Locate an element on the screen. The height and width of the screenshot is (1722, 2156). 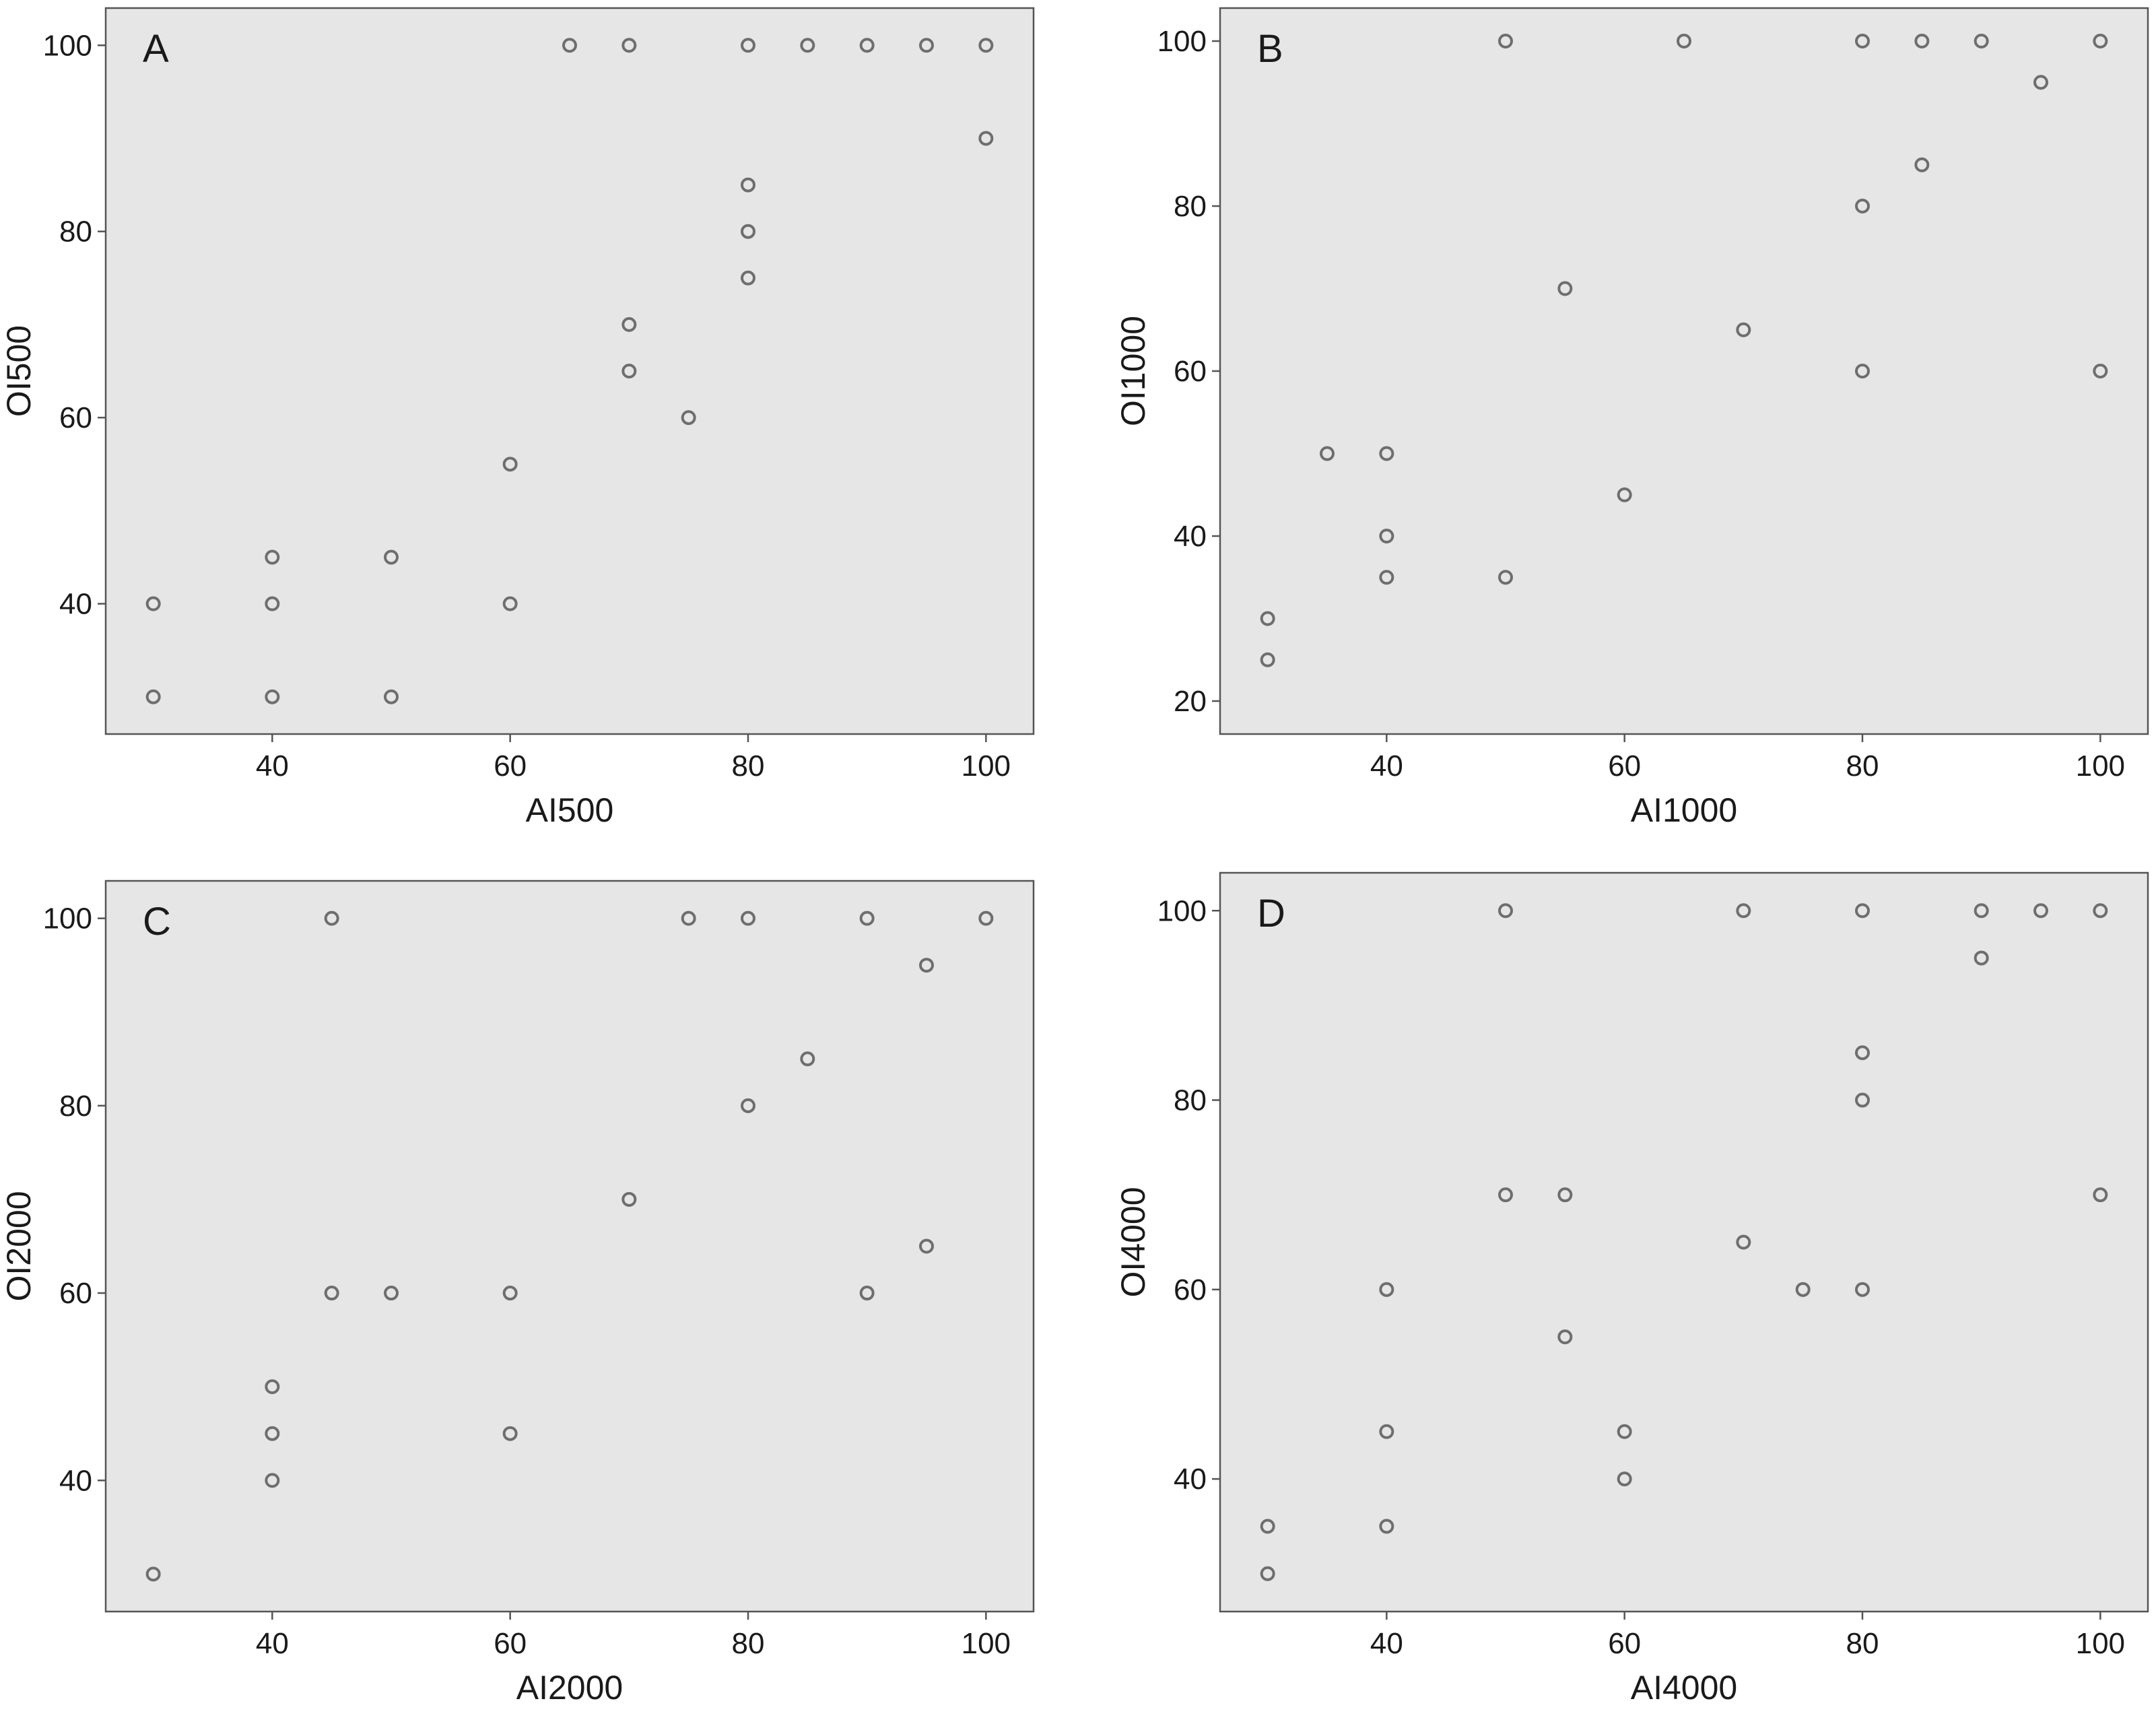
y-axis-title: OI4000 is located at coordinates (1133, 1242).